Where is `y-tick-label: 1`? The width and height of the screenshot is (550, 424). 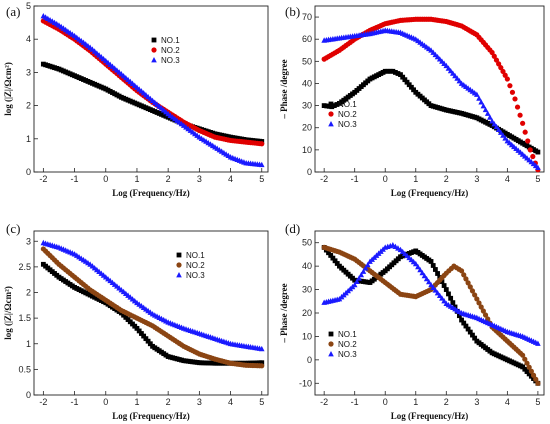
y-tick-label: 1 is located at coordinates (28, 139).